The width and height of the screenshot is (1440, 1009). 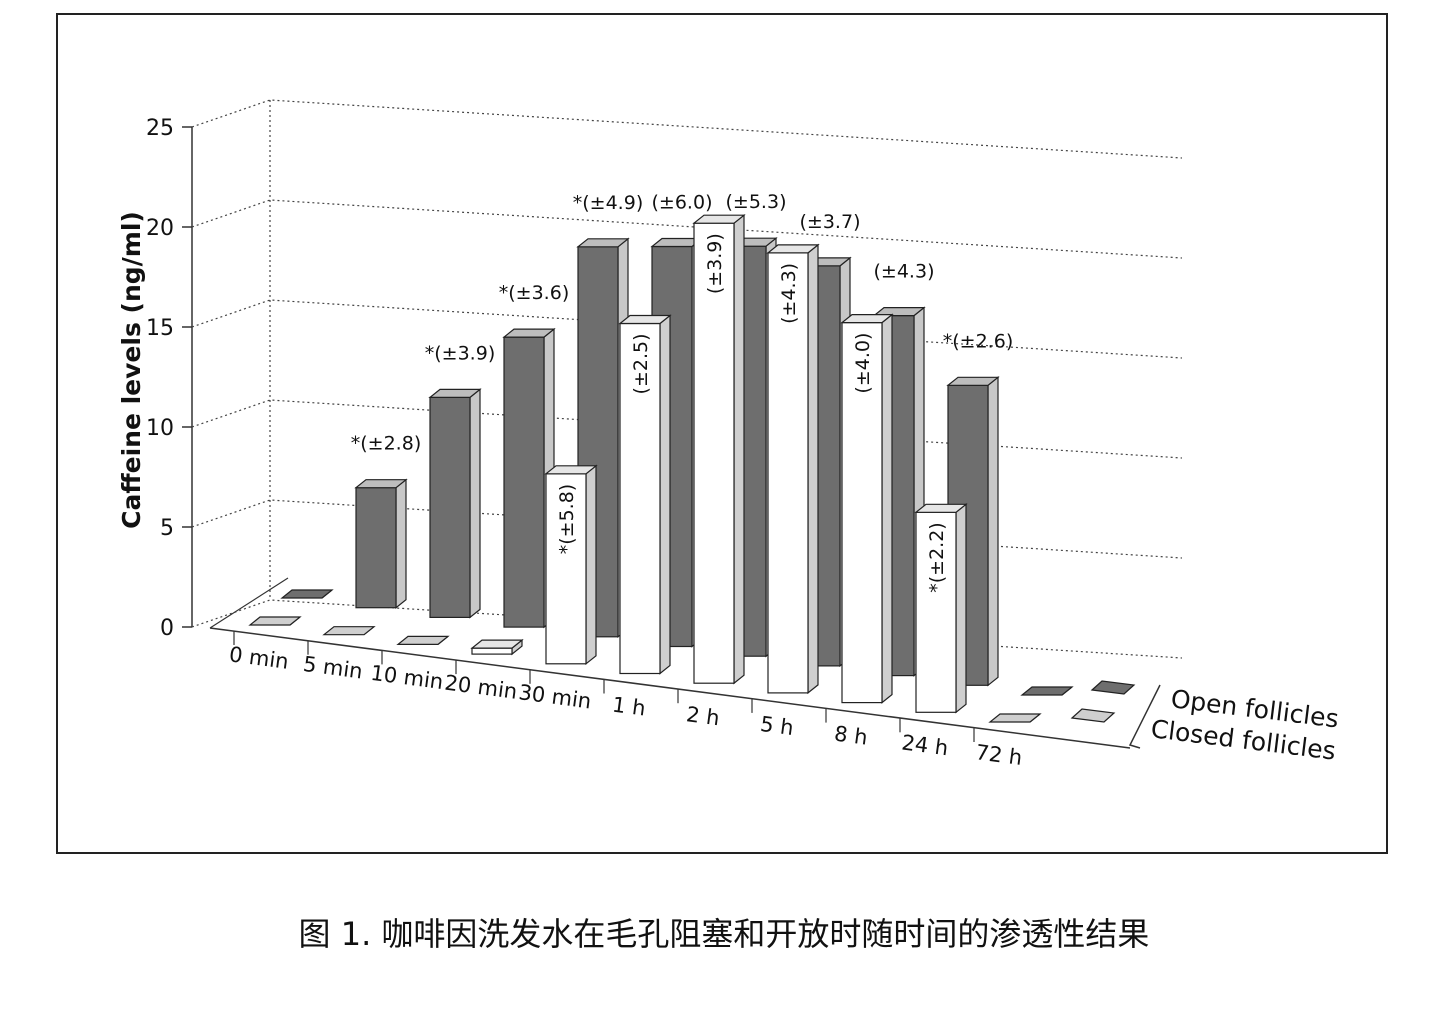 I want to click on y-tick-label: 10, so click(x=160, y=428).